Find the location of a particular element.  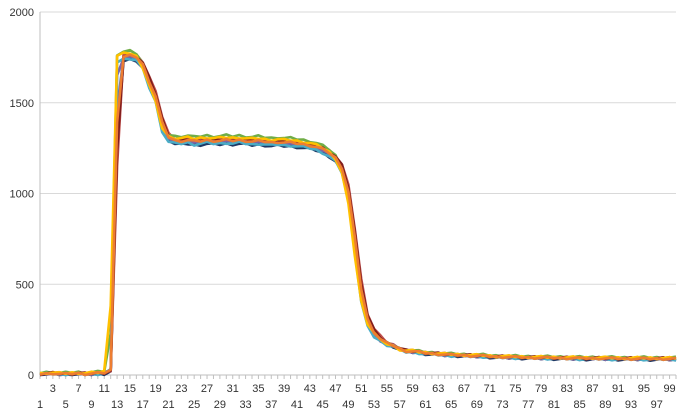

x-tick-label: 47 is located at coordinates (335, 389).